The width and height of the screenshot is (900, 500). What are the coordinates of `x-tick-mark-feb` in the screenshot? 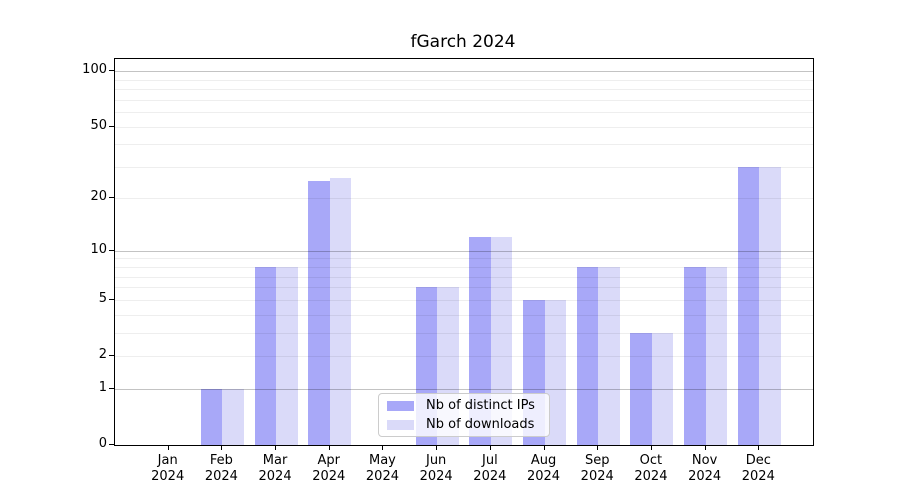 It's located at (222, 447).